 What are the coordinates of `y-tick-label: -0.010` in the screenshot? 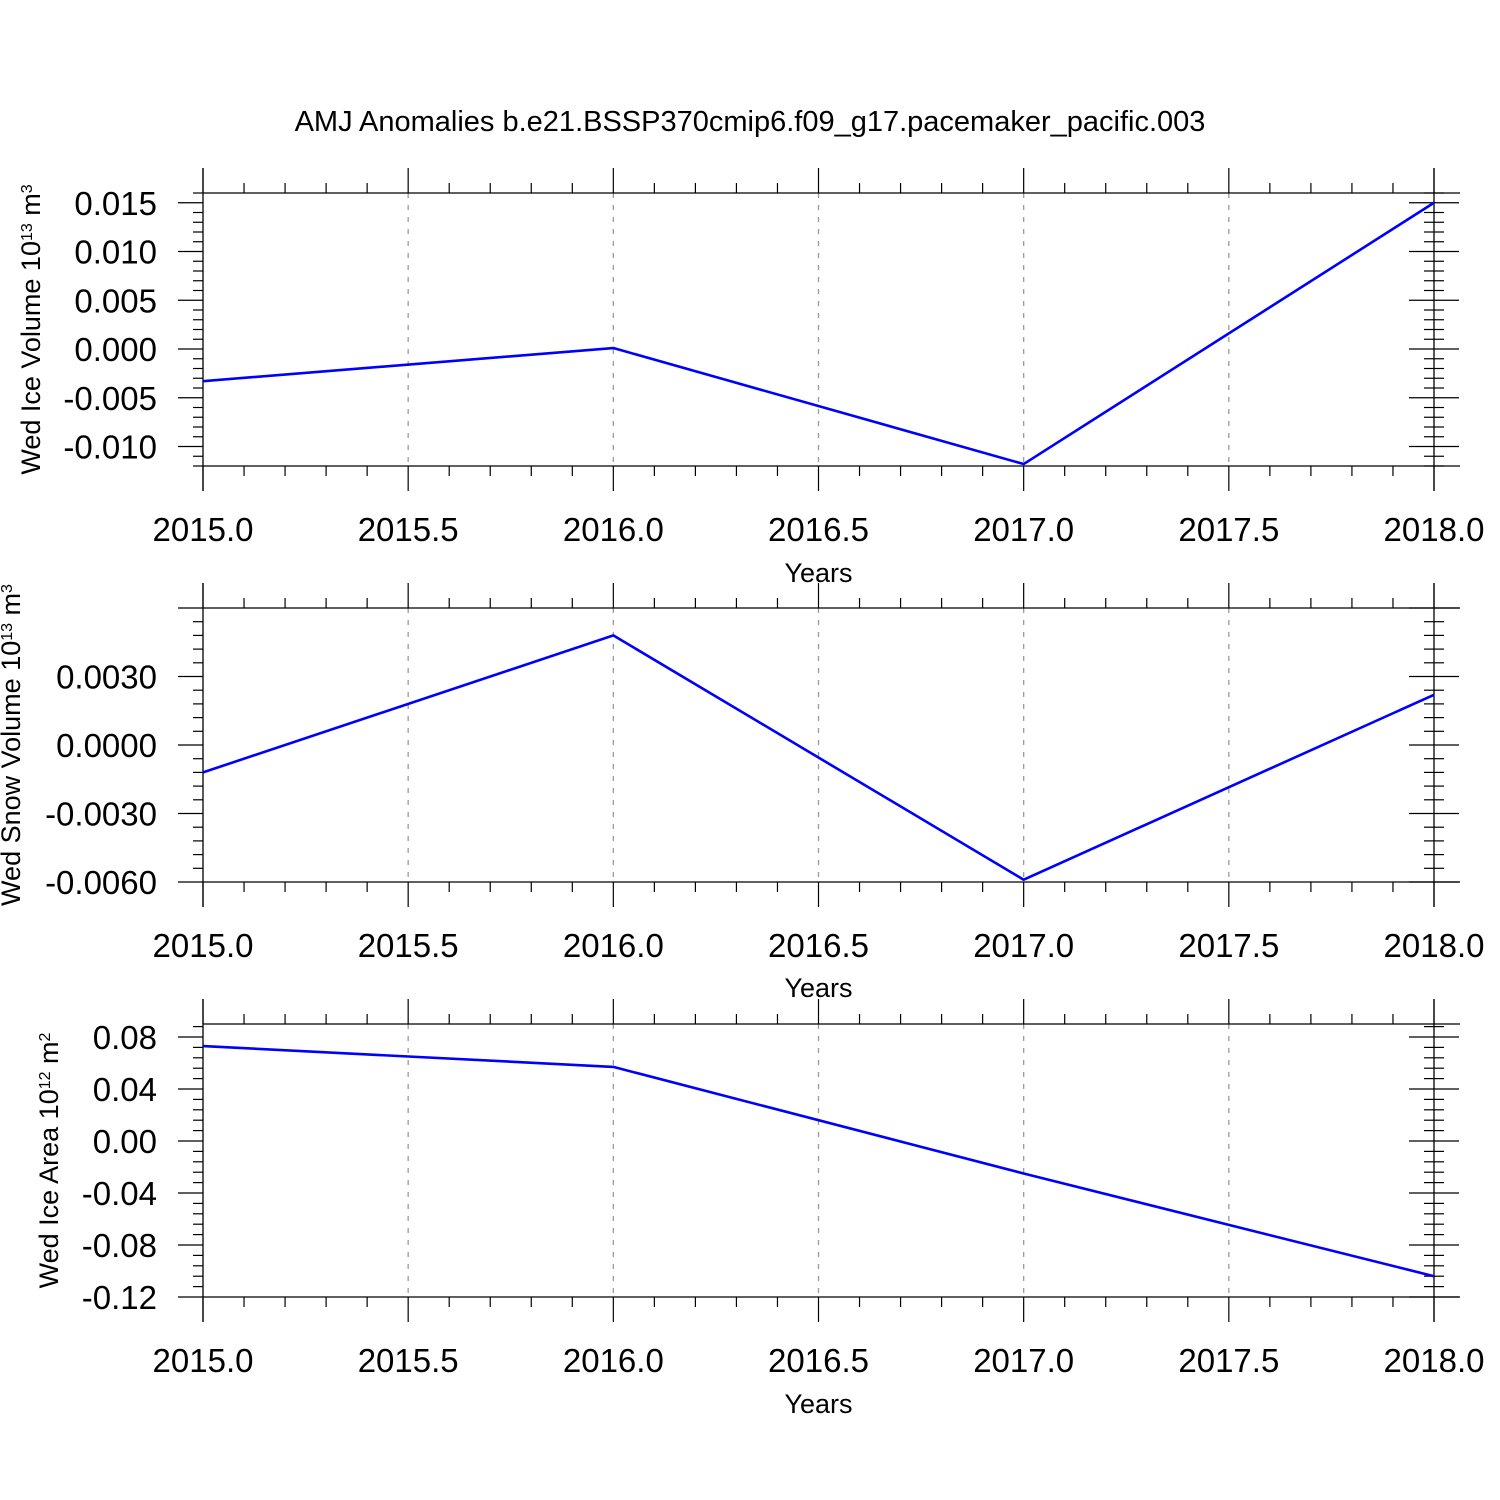 It's located at (110, 447).